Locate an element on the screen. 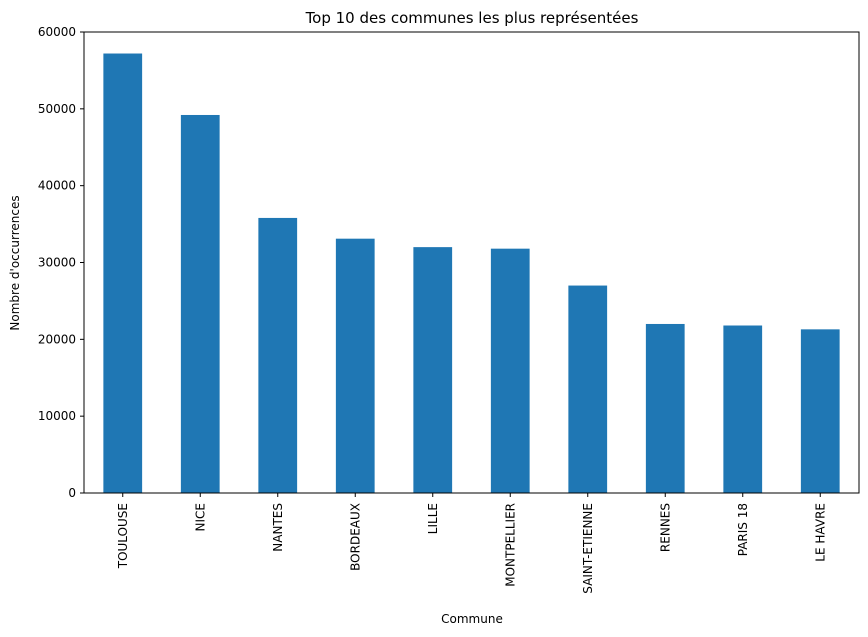 The image size is (868, 637). y-tick-label: 0 is located at coordinates (72, 493).